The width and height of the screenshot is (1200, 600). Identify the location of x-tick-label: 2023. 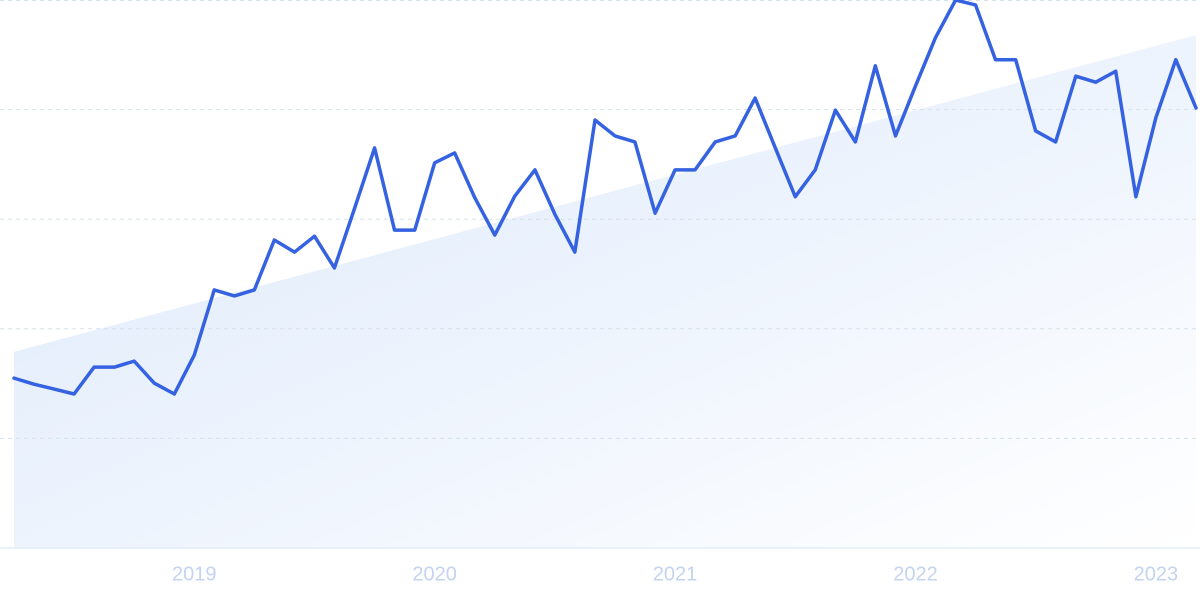
(1156, 574).